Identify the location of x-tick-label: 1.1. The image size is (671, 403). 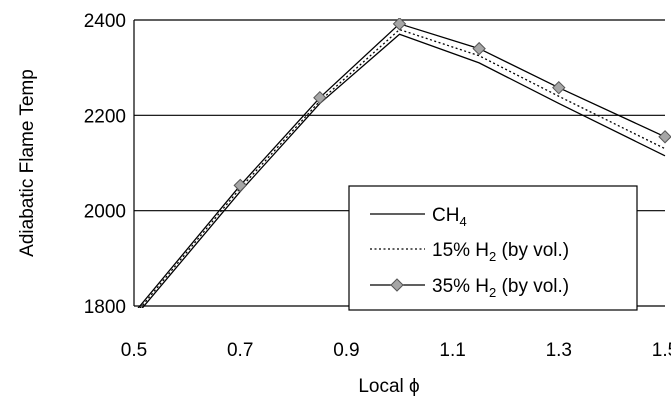
(452, 350).